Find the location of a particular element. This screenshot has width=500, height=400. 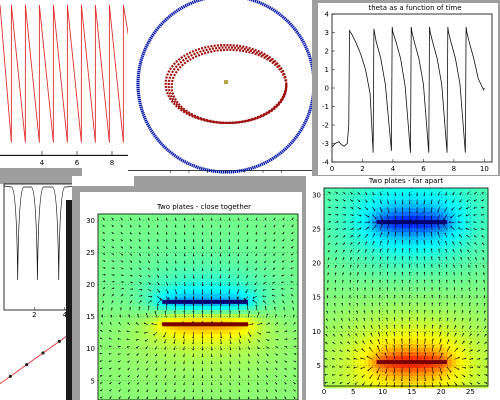

field-arrow is located at coordinates (238, 291).